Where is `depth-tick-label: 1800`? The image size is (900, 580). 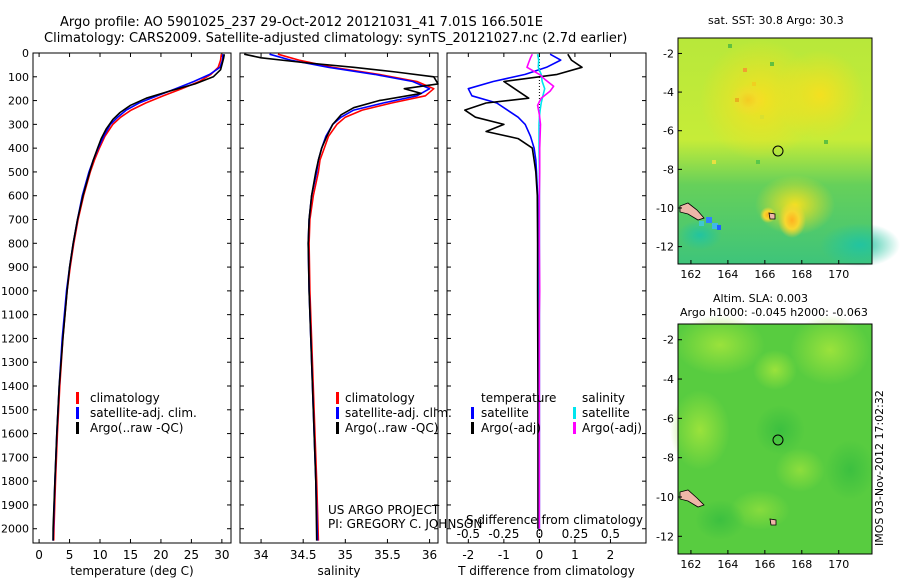
depth-tick-label: 1800 is located at coordinates (15, 481).